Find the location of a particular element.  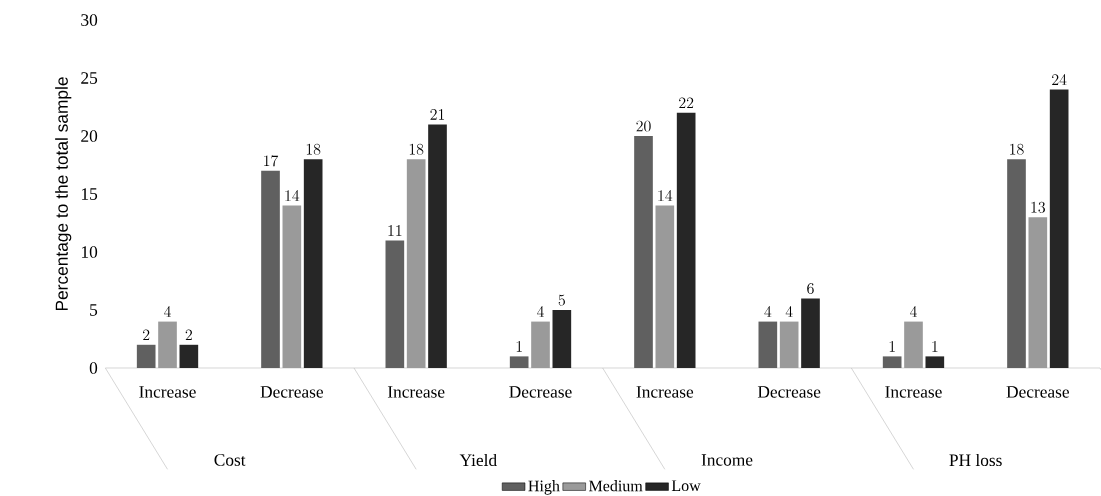

text: Income is located at coordinates (727, 460).